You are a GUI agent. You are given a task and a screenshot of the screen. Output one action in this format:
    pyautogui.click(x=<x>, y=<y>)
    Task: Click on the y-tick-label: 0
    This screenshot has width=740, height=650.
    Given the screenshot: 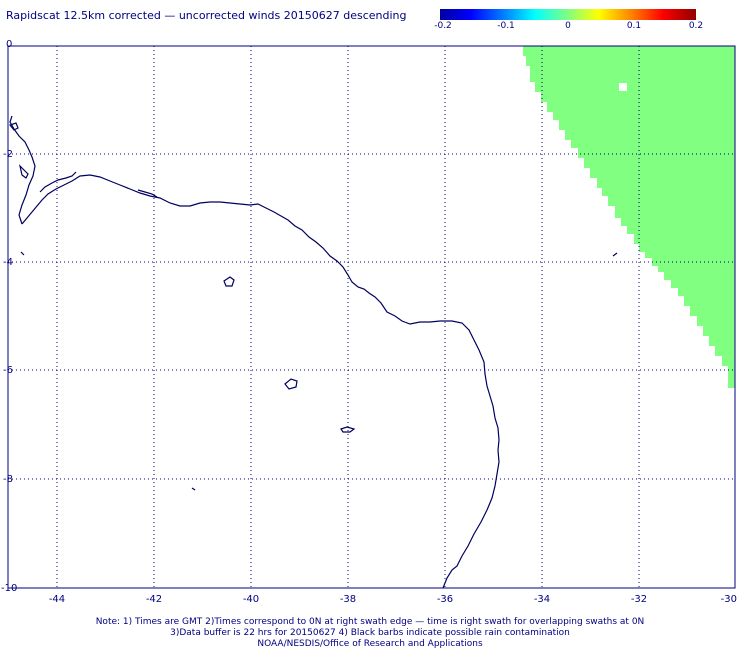 What is the action you would take?
    pyautogui.click(x=9, y=44)
    